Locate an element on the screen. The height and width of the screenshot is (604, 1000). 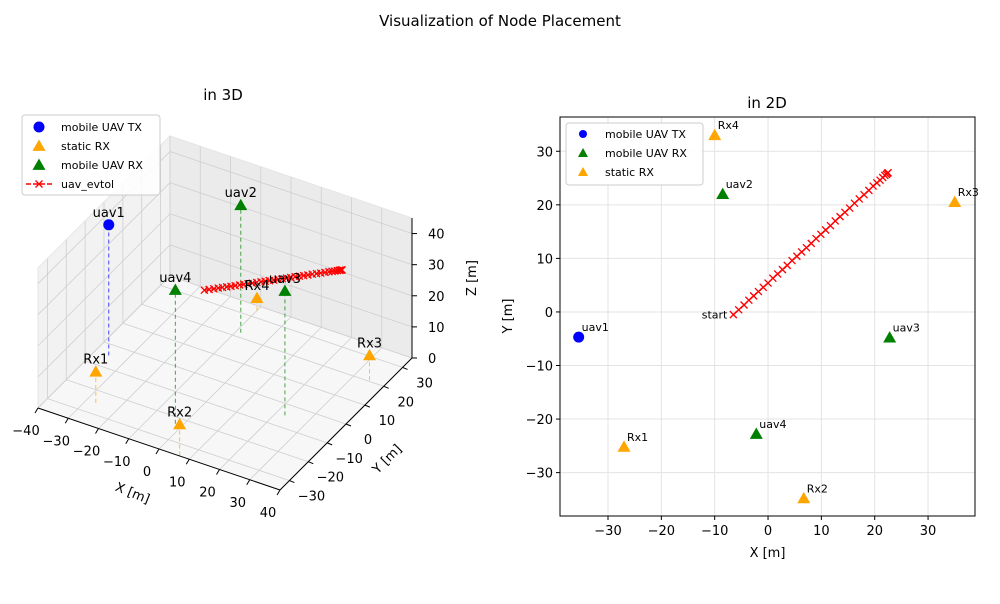
x-tick-label: −20 is located at coordinates (661, 531).